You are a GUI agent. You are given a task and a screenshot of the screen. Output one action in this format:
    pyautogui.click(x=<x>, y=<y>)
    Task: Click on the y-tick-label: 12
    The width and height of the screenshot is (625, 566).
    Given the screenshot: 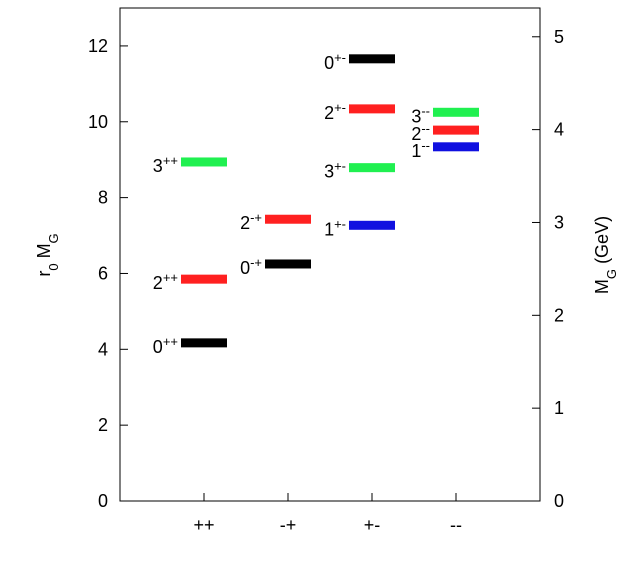 What is the action you would take?
    pyautogui.click(x=98, y=46)
    